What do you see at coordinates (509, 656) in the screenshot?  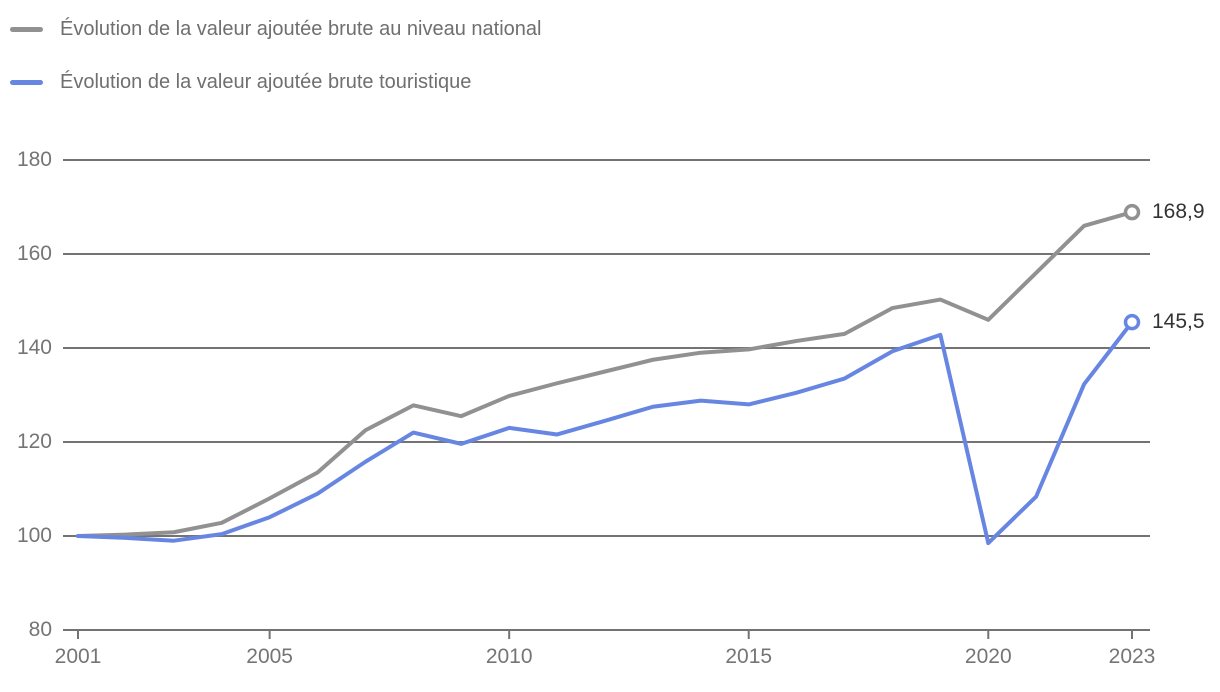 I see `x-axis-label-2010: 2010` at bounding box center [509, 656].